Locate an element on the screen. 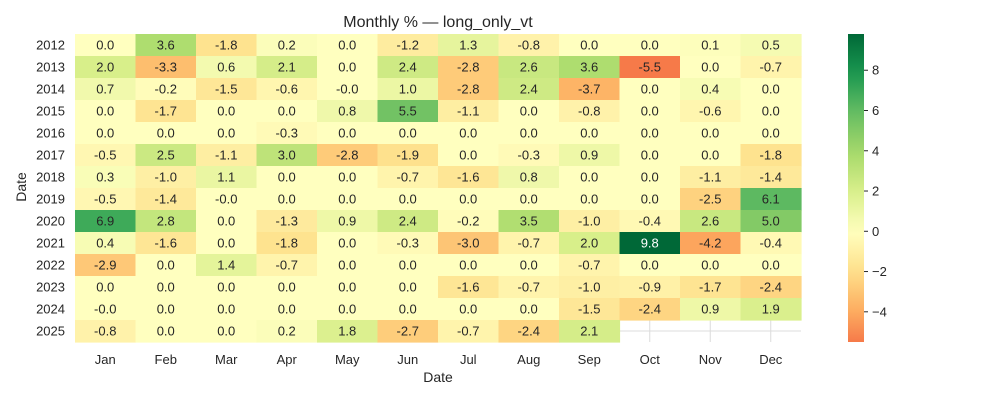 This screenshot has height=400, width=1000. cell-value-label: 1.4 is located at coordinates (226, 265).